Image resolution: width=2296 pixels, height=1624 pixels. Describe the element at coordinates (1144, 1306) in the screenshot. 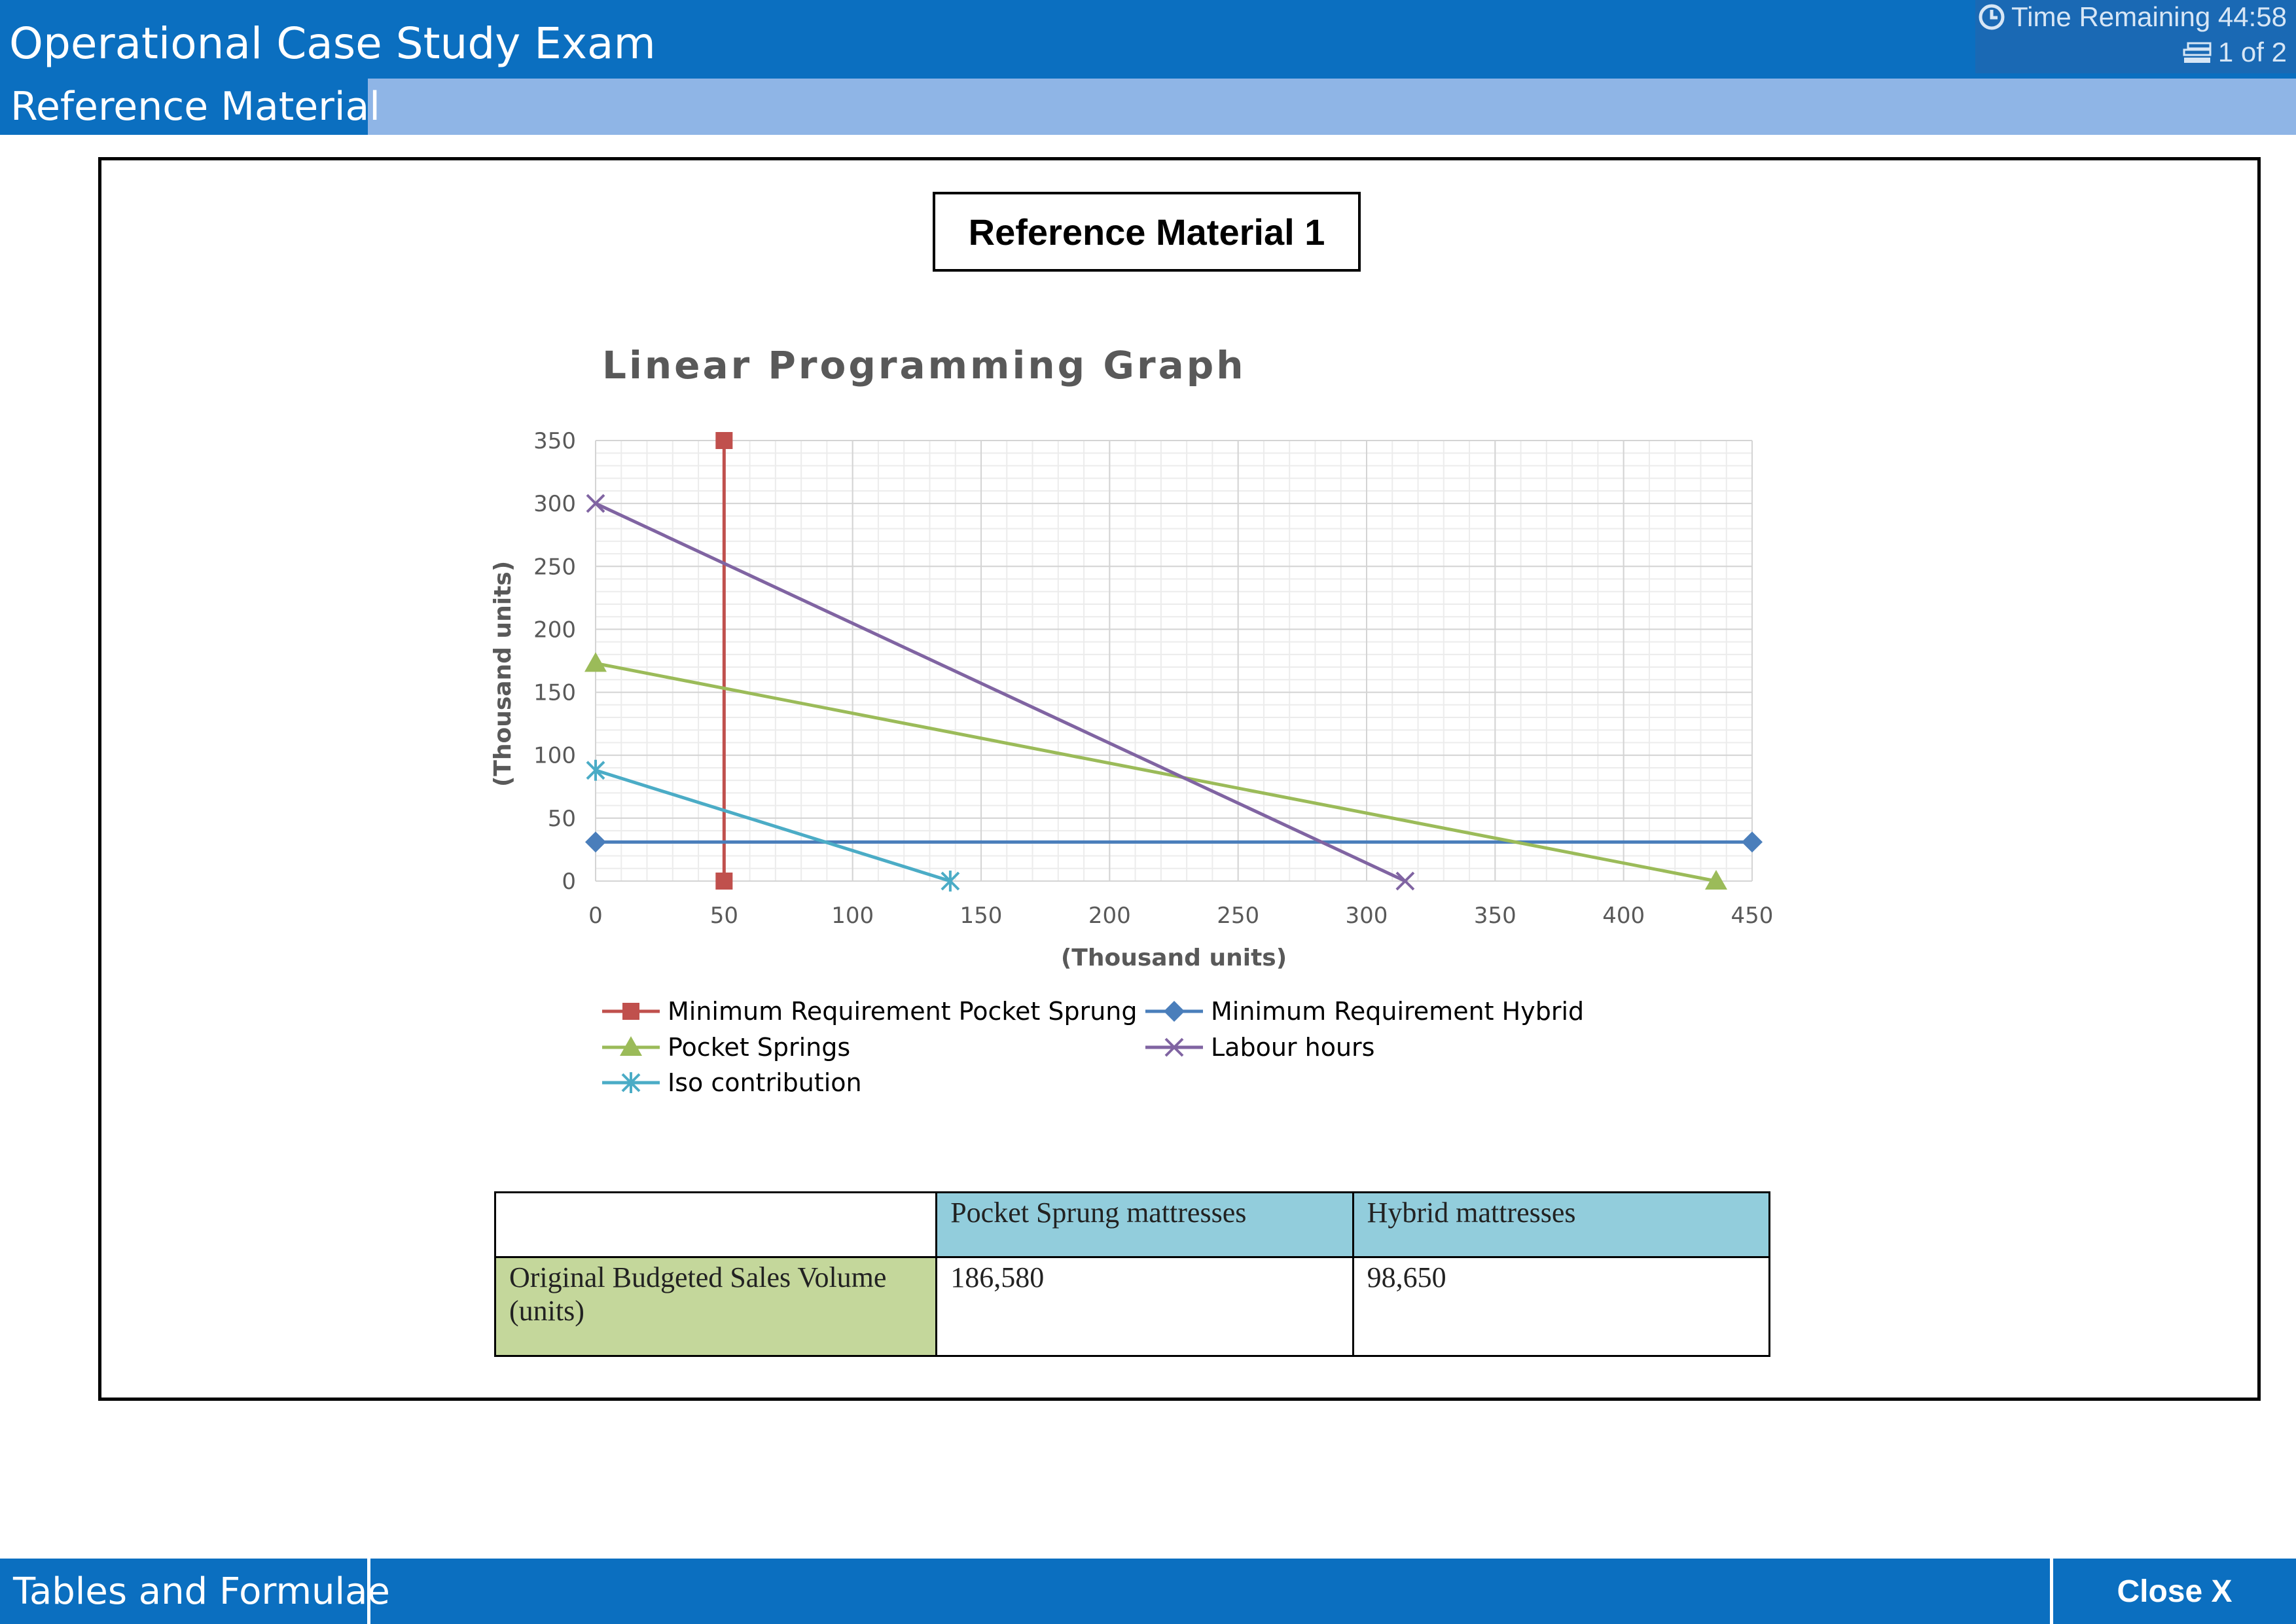

I see `value-pocket-sprung: 186,580` at that location.